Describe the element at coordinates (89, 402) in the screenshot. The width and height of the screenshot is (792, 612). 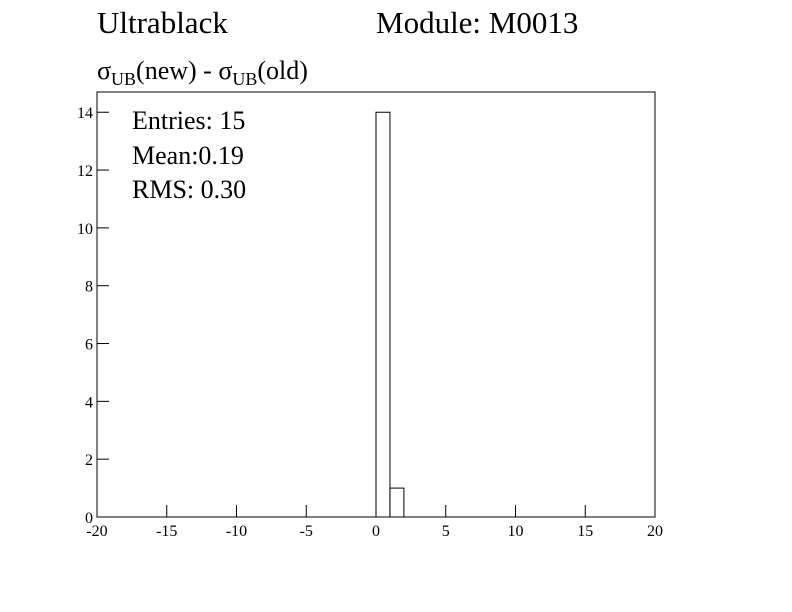
I see `y-tick-label: 4` at that location.